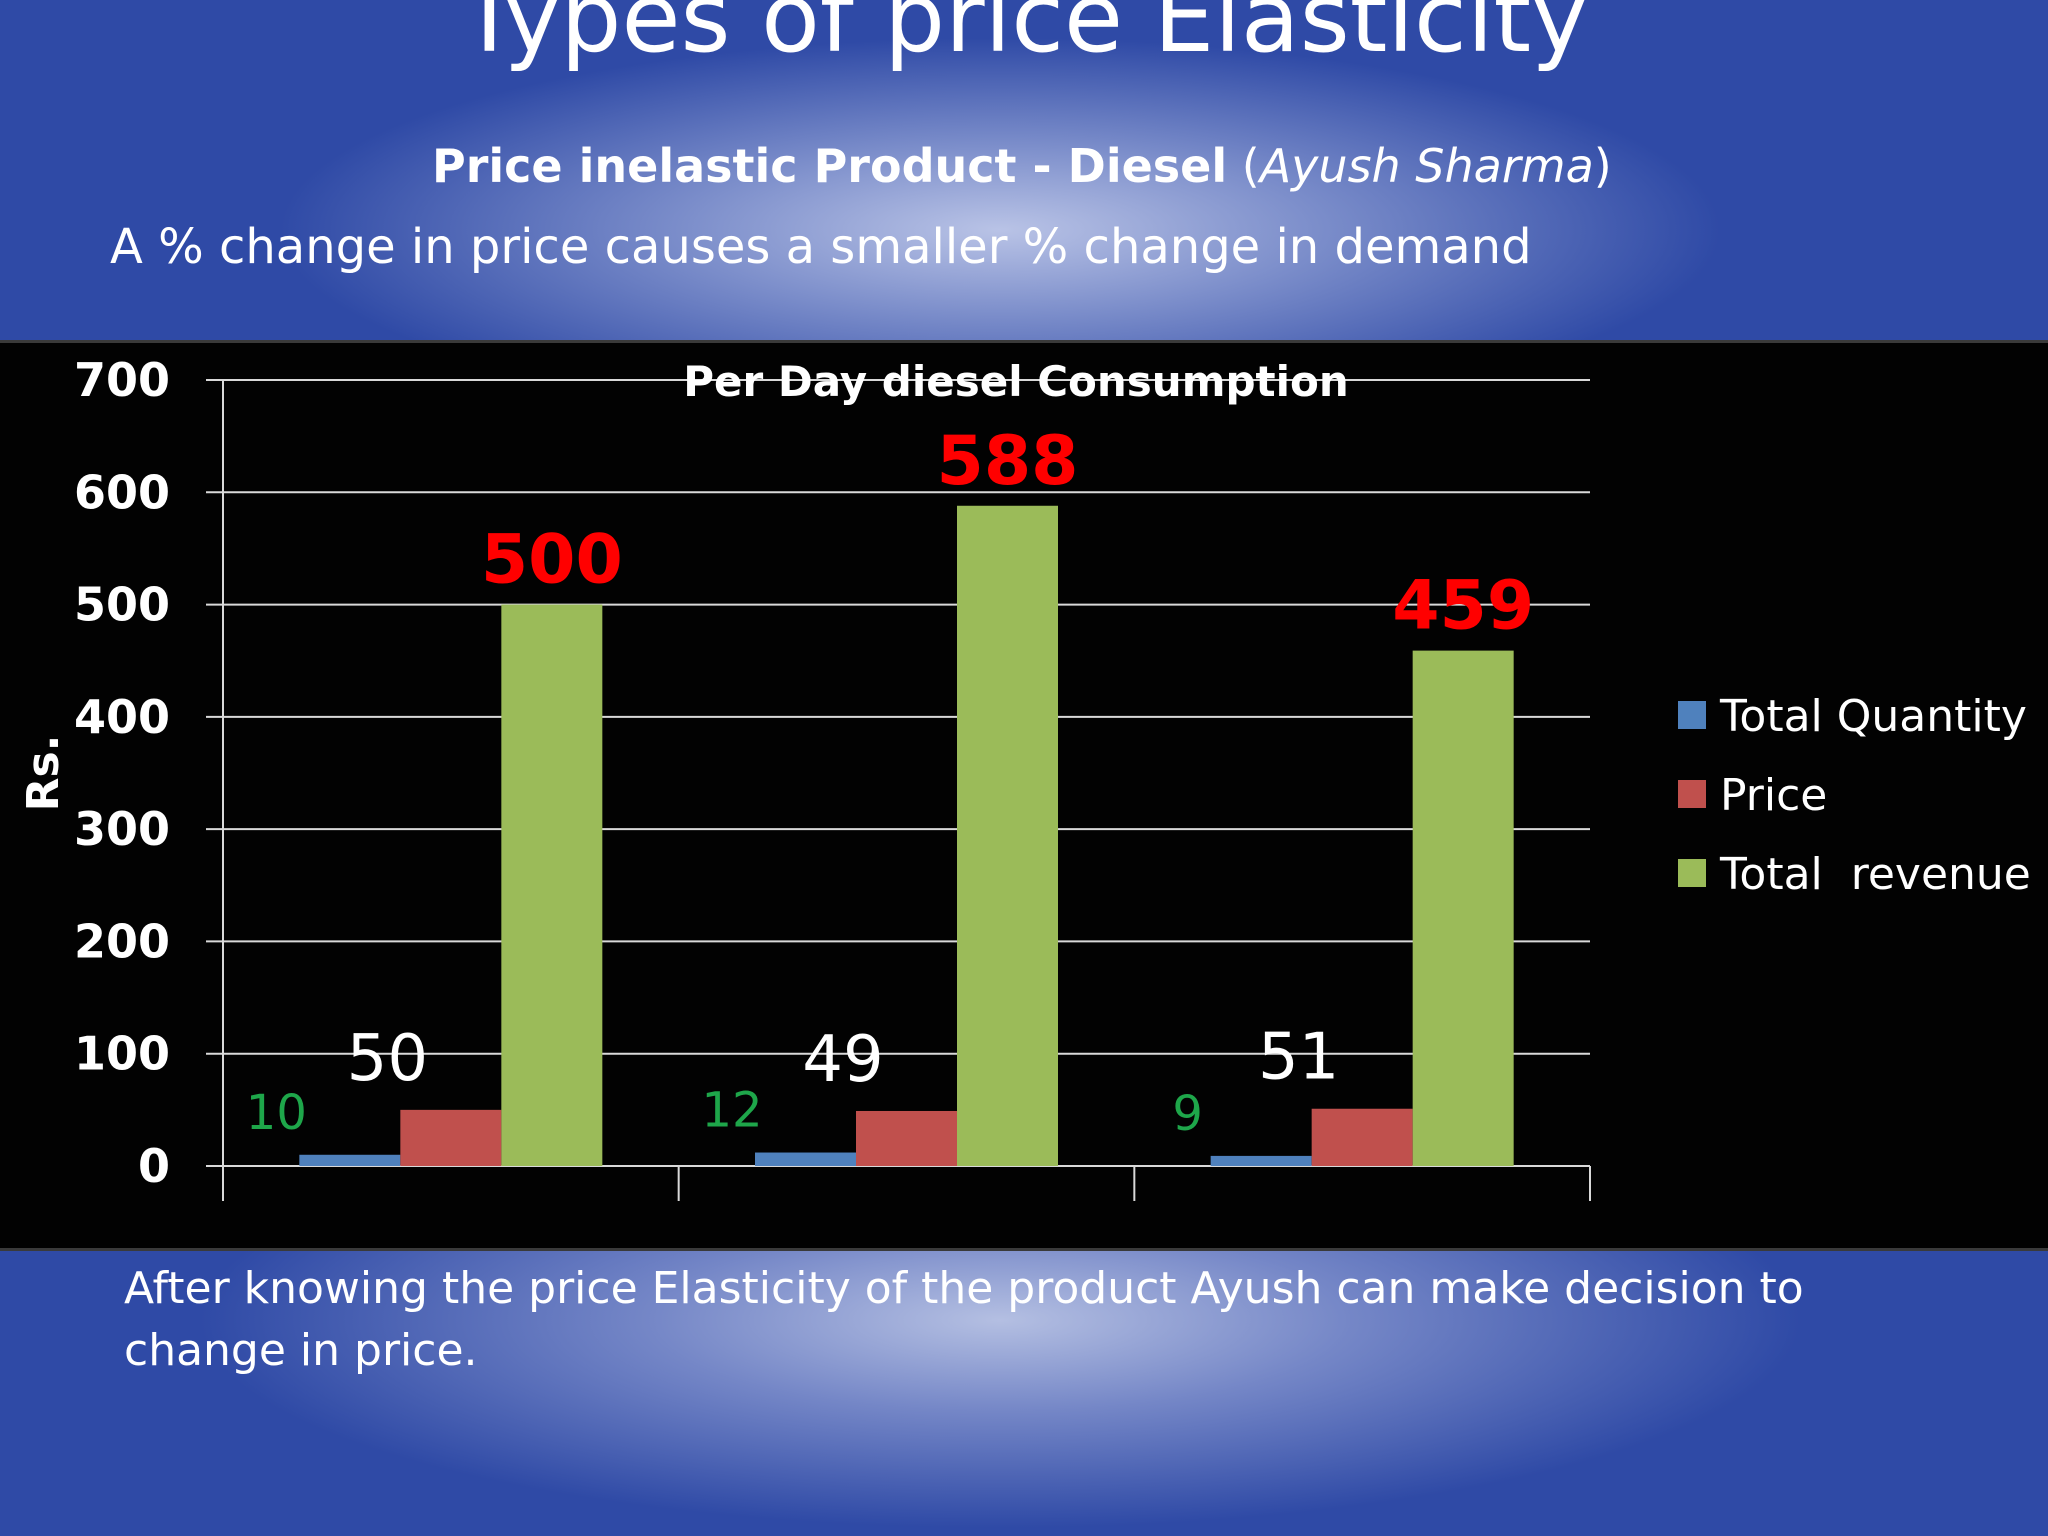  I want to click on y-axis-label: Rs., so click(43, 773).